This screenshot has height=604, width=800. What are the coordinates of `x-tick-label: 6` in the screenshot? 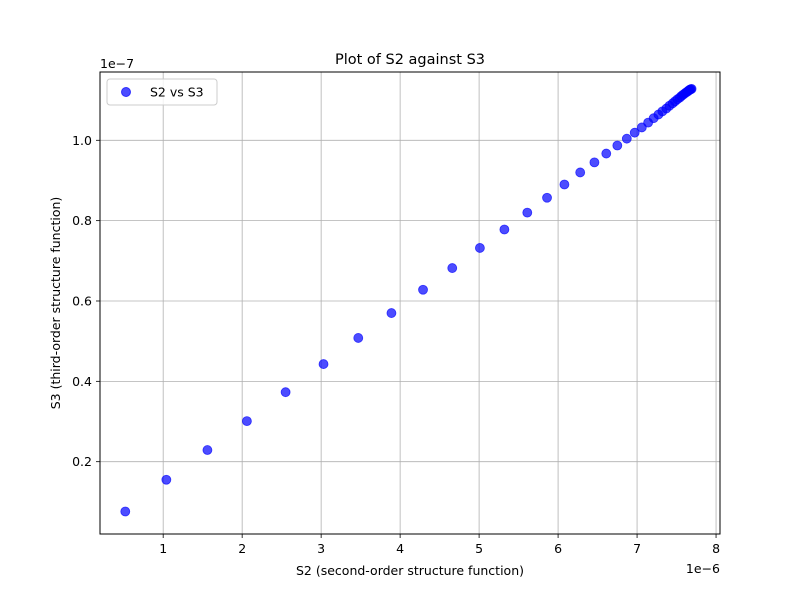 It's located at (558, 548).